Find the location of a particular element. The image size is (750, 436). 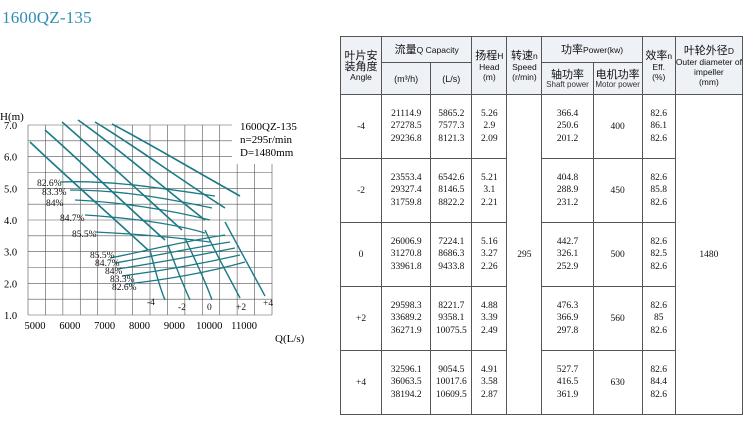

table-cell-head: 4.88 3.39 2.49 is located at coordinates (489, 318).